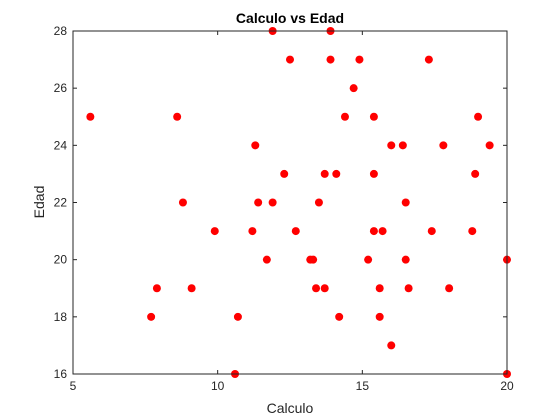 The height and width of the screenshot is (420, 560). I want to click on y-tick-label: 22, so click(61, 203).